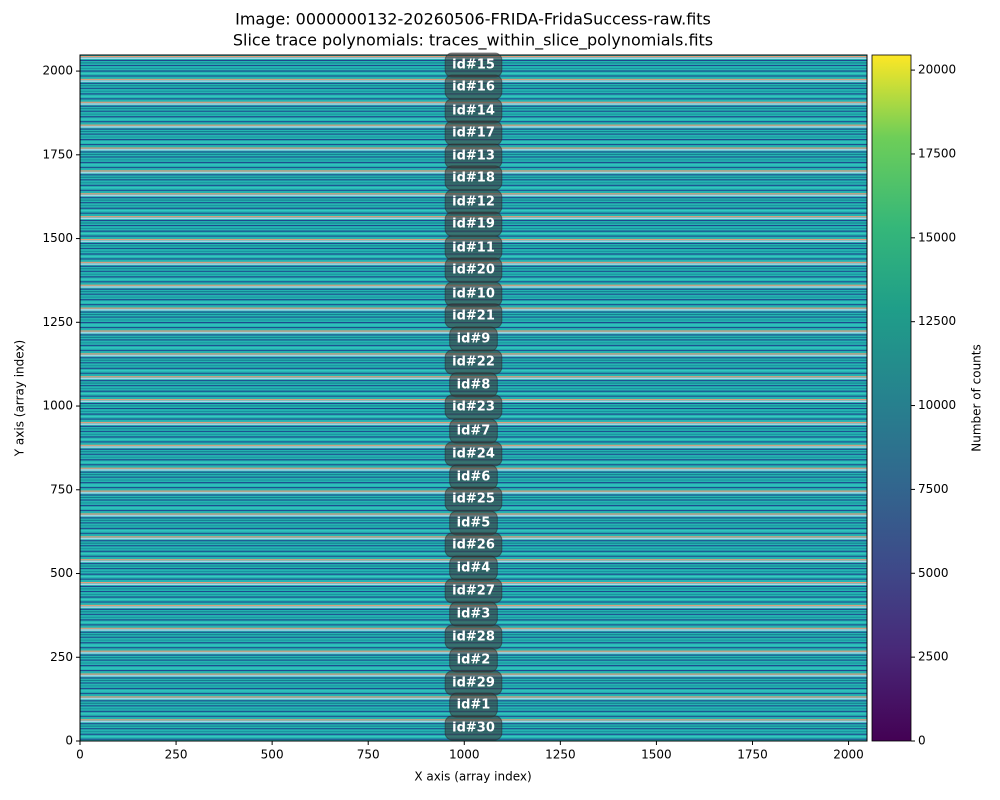 The image size is (1000, 800). Describe the element at coordinates (473, 499) in the screenshot. I see `annotation-label: id#25` at that location.